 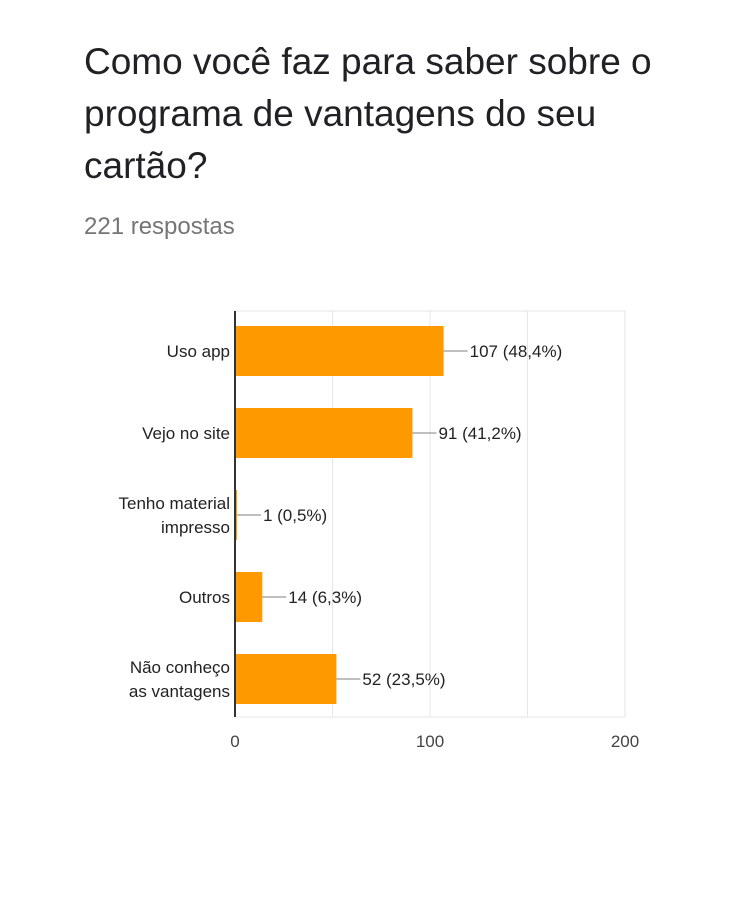 I want to click on data-label: 107 (48,4%), so click(x=516, y=351).